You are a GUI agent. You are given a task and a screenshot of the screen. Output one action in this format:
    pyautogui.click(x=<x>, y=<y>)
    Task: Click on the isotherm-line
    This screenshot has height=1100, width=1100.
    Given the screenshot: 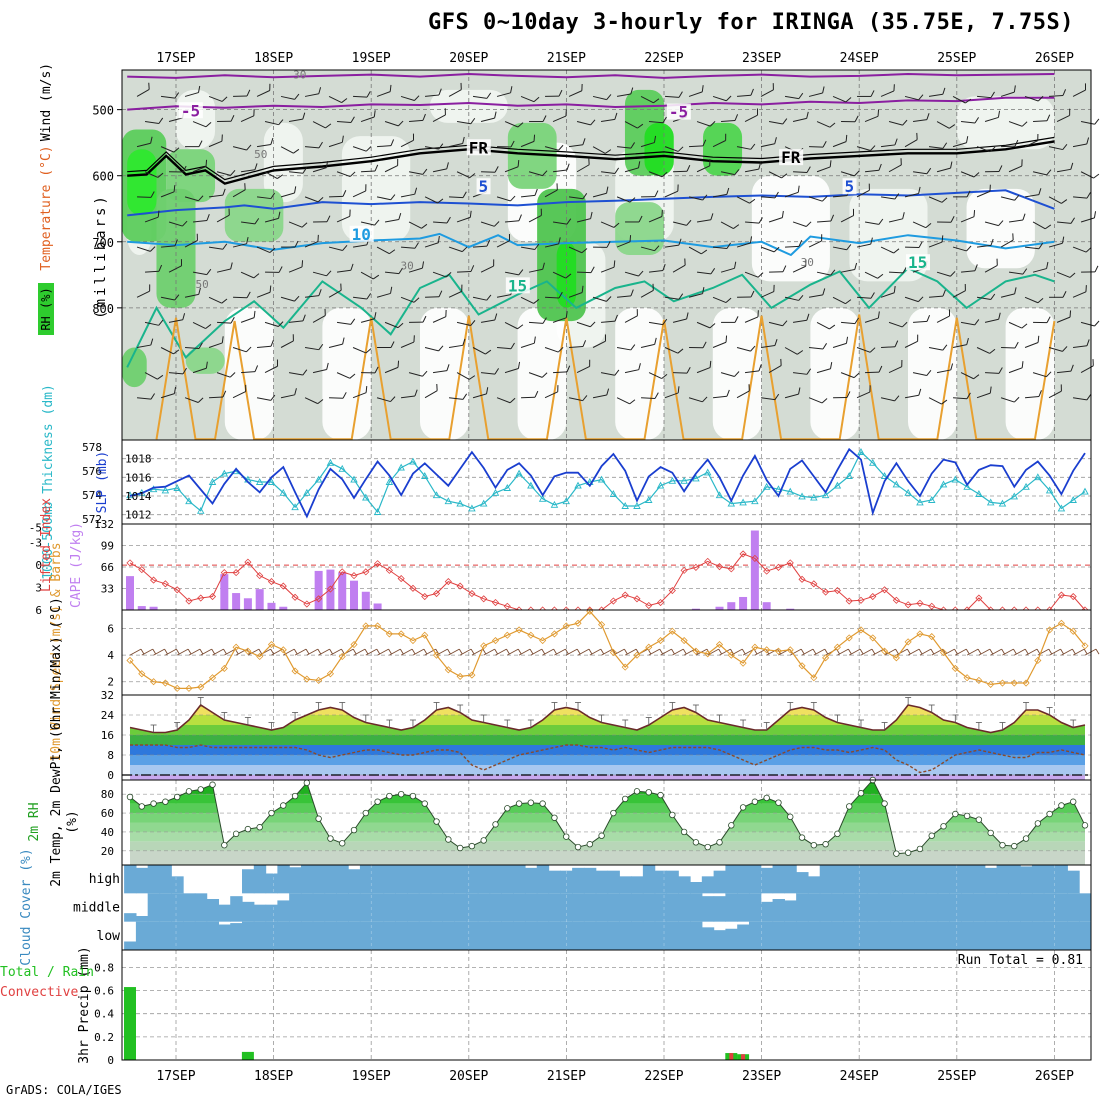 What is the action you would take?
    pyautogui.click(x=605, y=377)
    